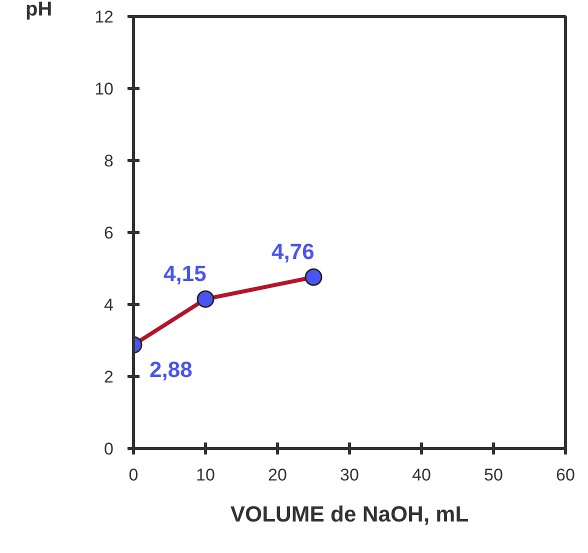 Image resolution: width=588 pixels, height=553 pixels. I want to click on x-tick-label: 20, so click(277, 475).